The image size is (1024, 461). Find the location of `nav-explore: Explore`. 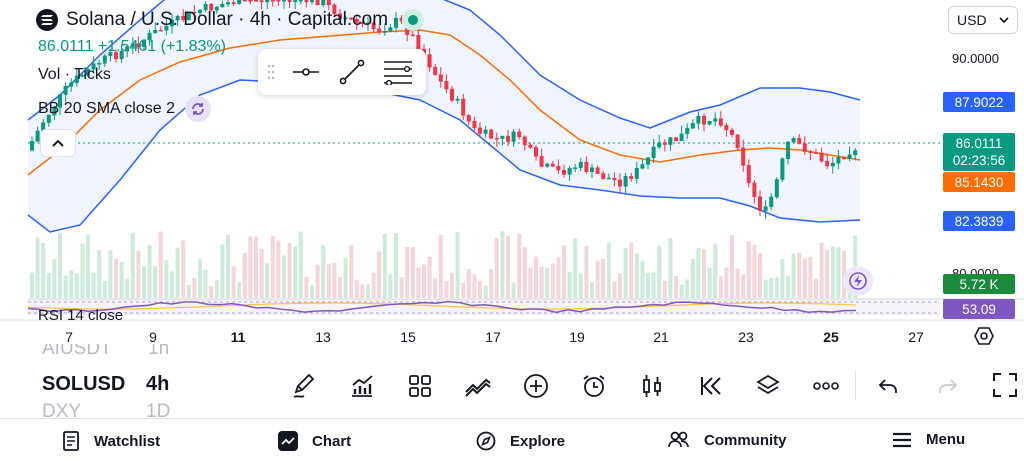

nav-explore: Explore is located at coordinates (520, 441).